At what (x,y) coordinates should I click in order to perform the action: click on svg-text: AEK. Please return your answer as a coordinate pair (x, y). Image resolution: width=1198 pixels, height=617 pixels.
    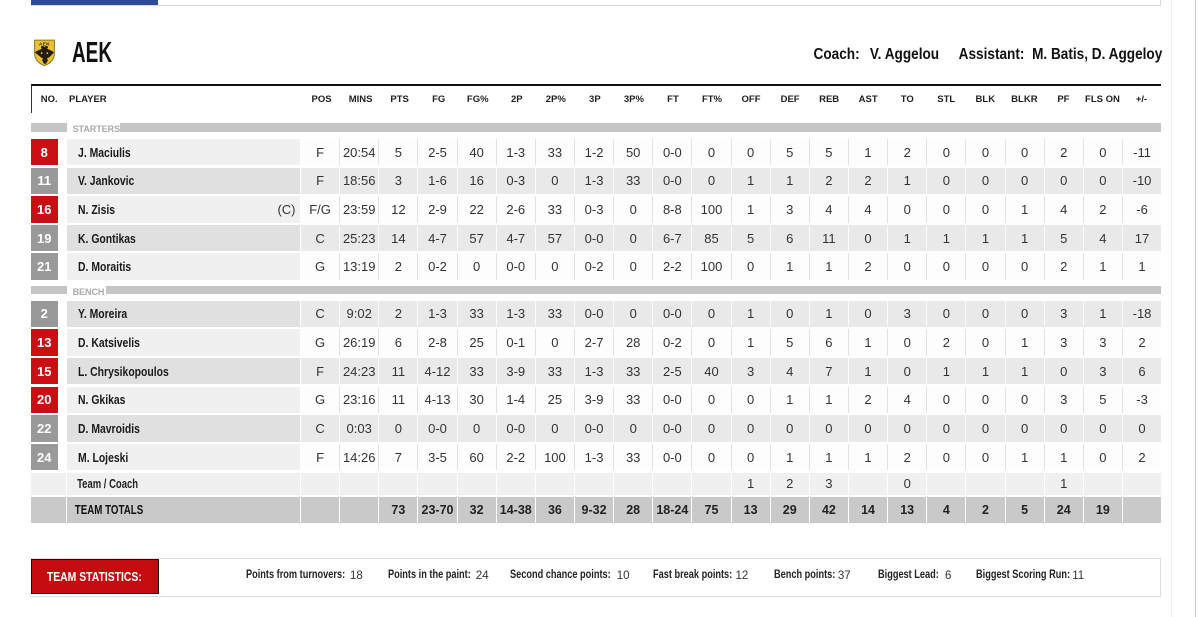
    Looking at the image, I should click on (44, 44).